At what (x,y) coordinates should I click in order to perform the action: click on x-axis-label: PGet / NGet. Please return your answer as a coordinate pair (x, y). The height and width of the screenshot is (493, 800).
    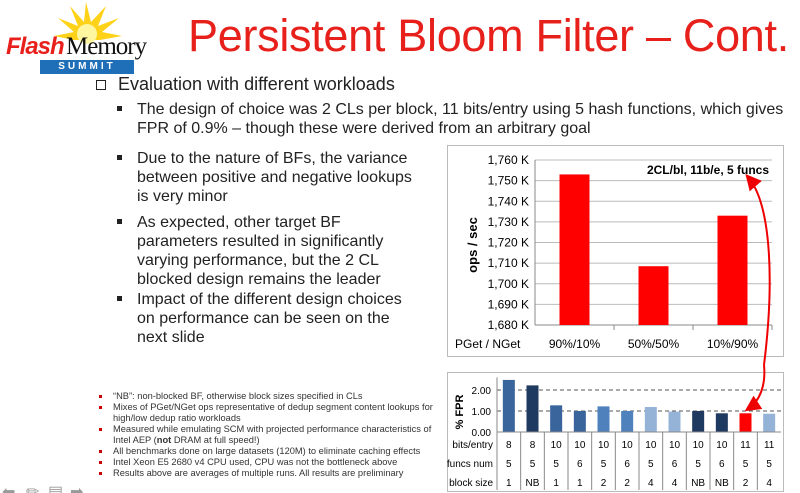
    Looking at the image, I should click on (488, 344).